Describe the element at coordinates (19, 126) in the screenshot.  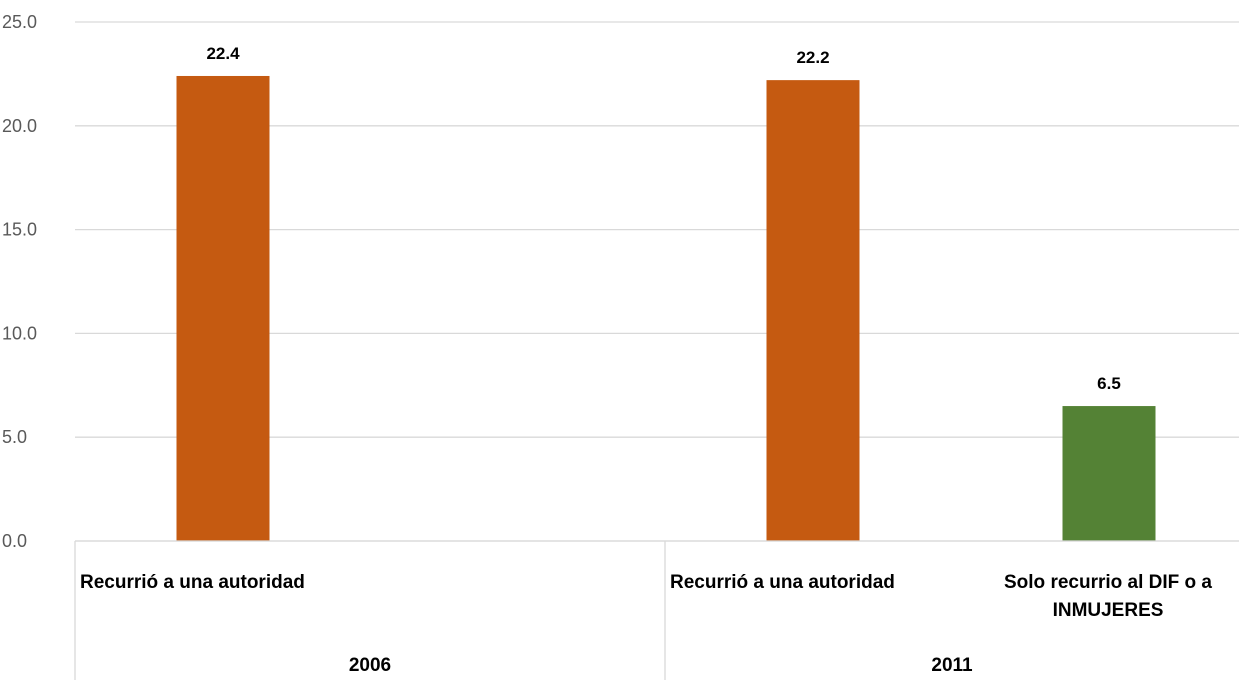
I see `y-tick-label: 20.0` at that location.